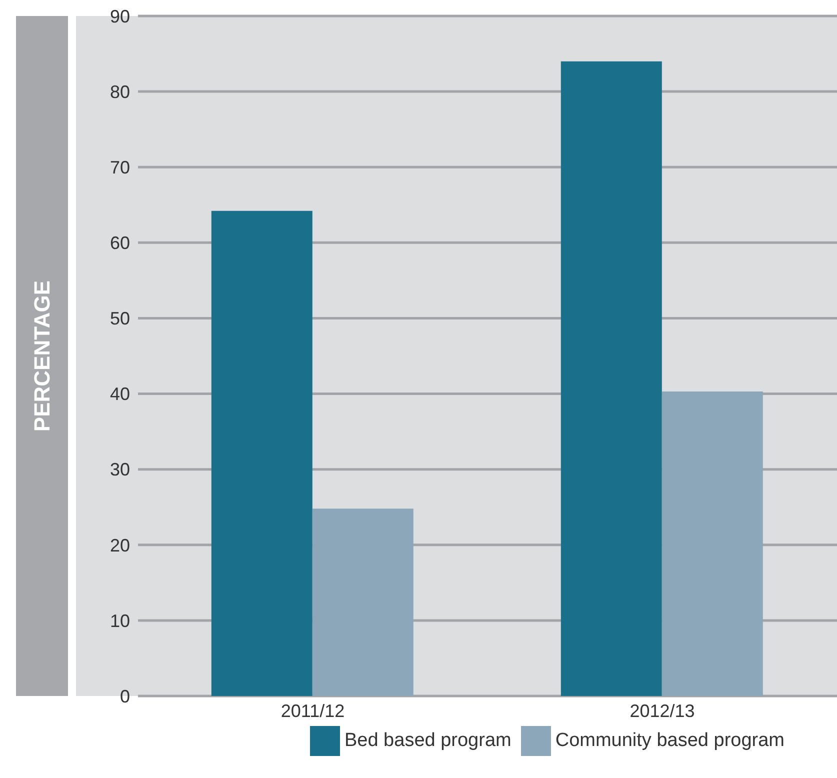 This screenshot has height=778, width=837. Describe the element at coordinates (120, 545) in the screenshot. I see `y-tick-label: 20` at that location.